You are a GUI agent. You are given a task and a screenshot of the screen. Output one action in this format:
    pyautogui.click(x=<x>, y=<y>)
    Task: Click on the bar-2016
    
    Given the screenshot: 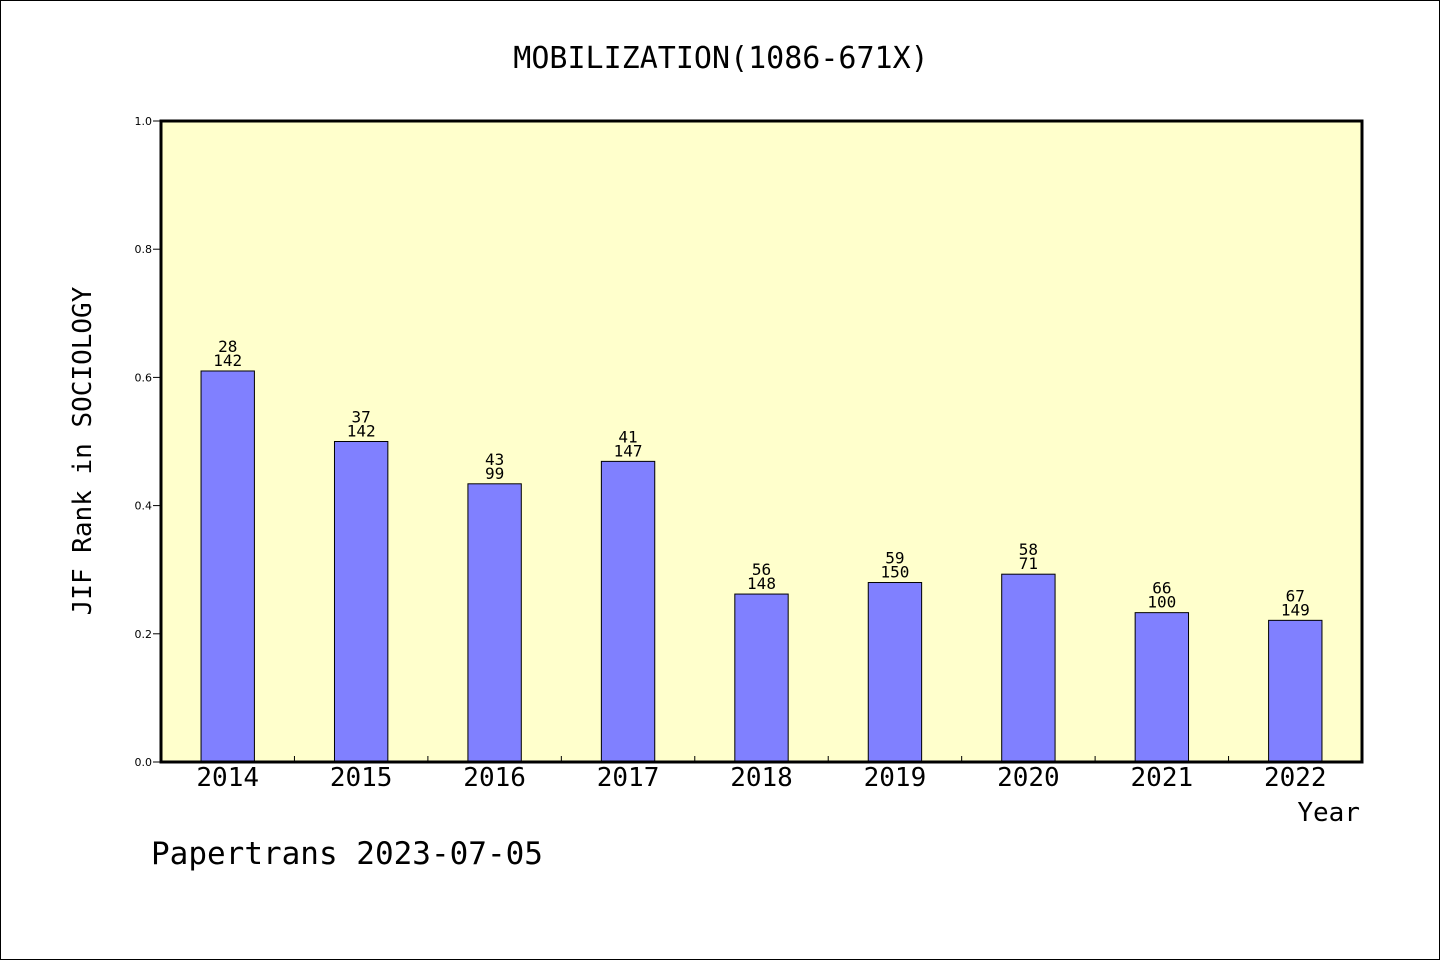 What is the action you would take?
    pyautogui.click(x=494, y=623)
    